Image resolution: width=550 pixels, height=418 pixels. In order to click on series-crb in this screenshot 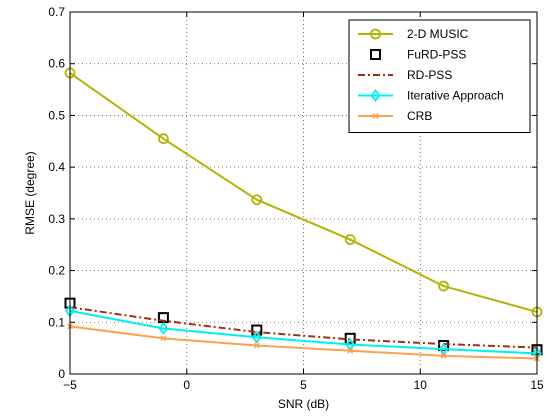, I will do `click(303, 342)`.